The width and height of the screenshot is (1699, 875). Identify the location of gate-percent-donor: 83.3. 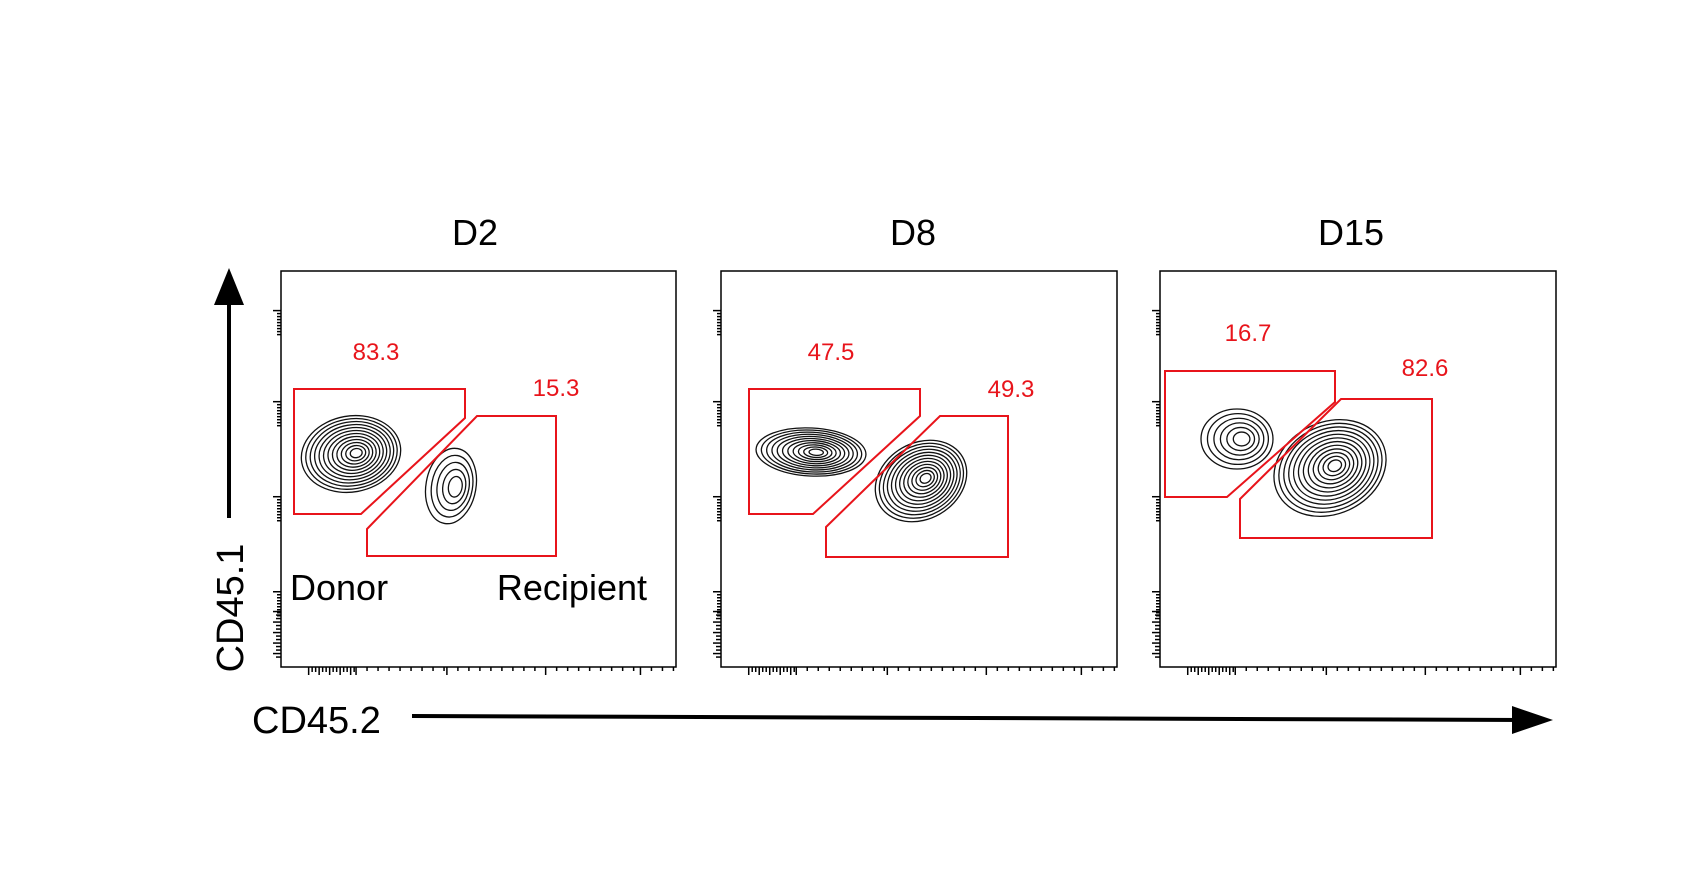
(376, 352).